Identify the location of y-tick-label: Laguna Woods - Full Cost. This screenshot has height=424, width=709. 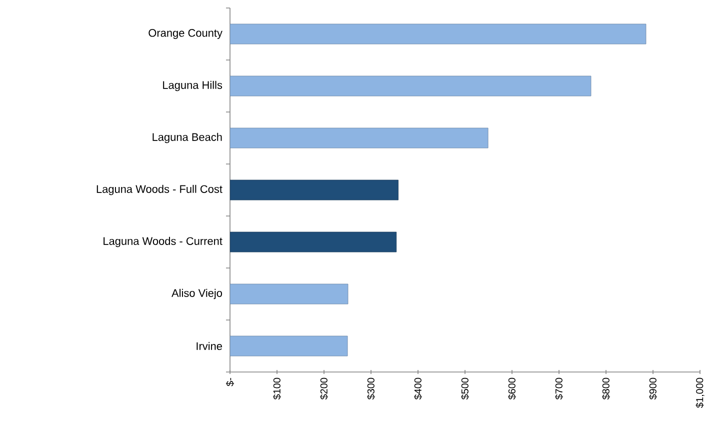
(159, 190).